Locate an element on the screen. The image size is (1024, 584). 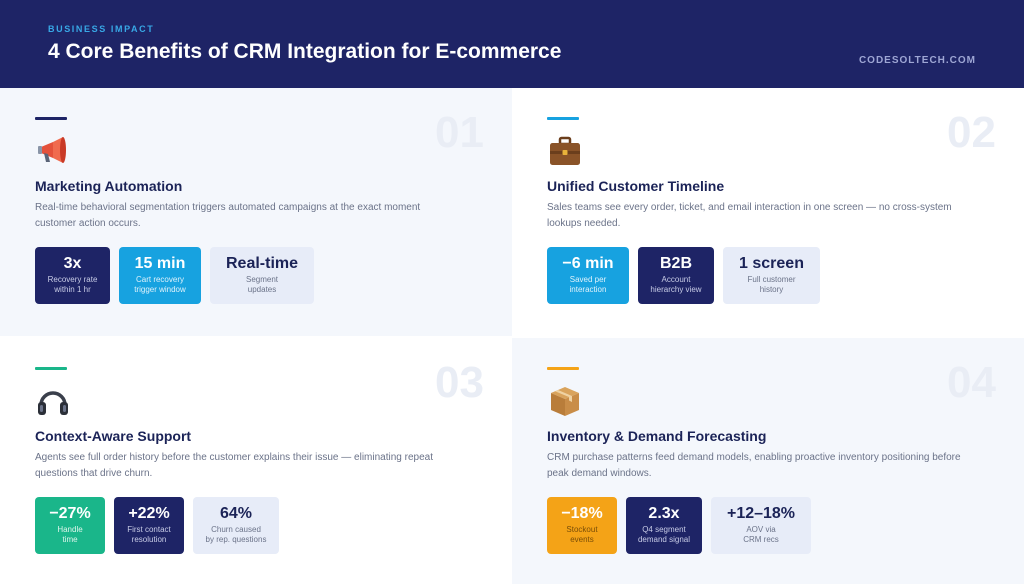
megaphone-icon is located at coordinates (52, 150).